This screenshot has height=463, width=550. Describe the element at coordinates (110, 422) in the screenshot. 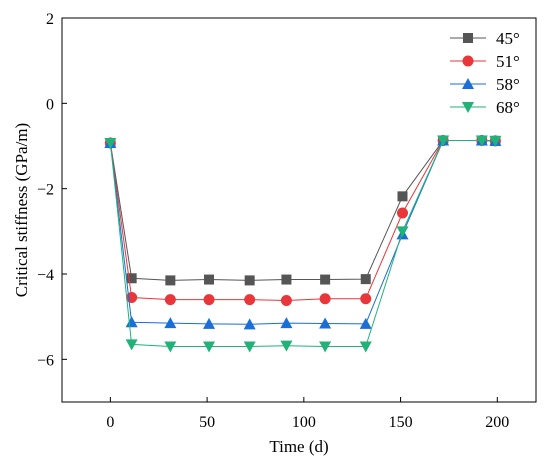

I see `x-tick-label: 0` at that location.